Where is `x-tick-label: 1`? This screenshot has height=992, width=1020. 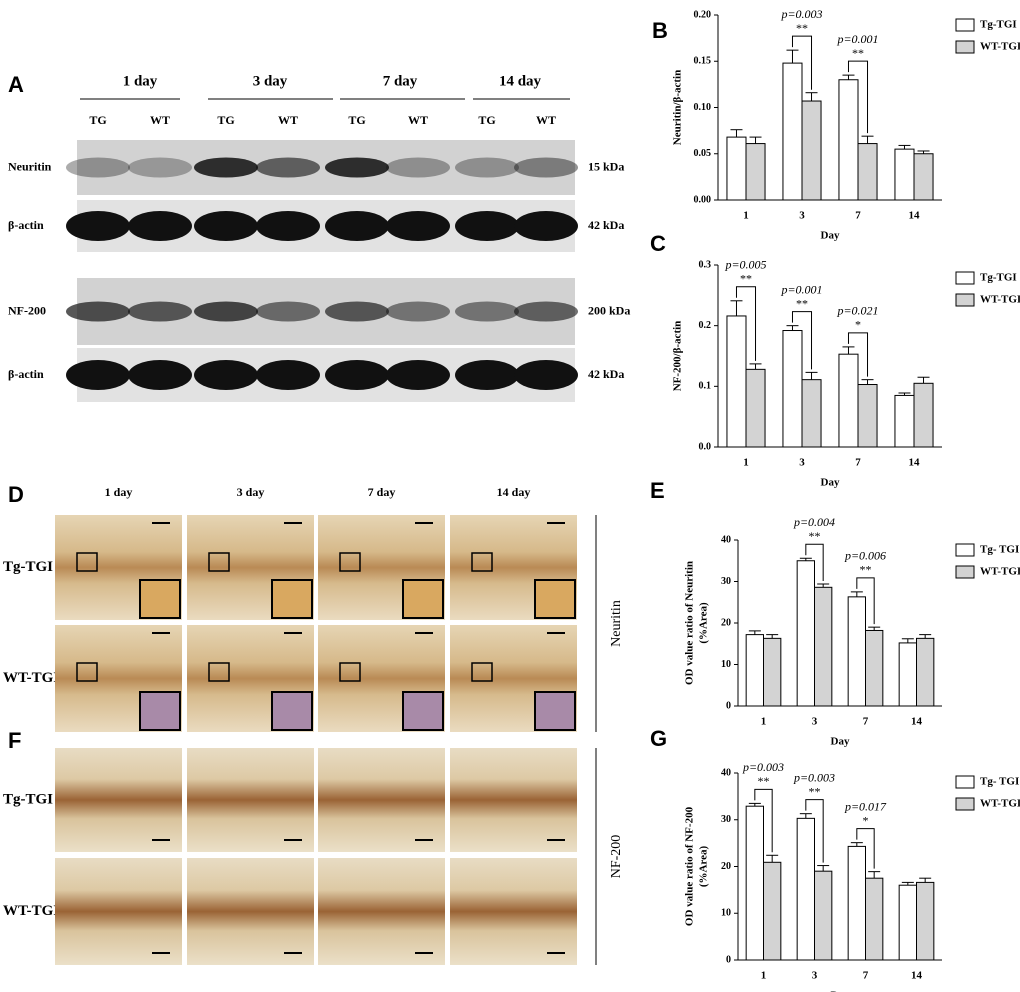
x-tick-label: 1 is located at coordinates (746, 463).